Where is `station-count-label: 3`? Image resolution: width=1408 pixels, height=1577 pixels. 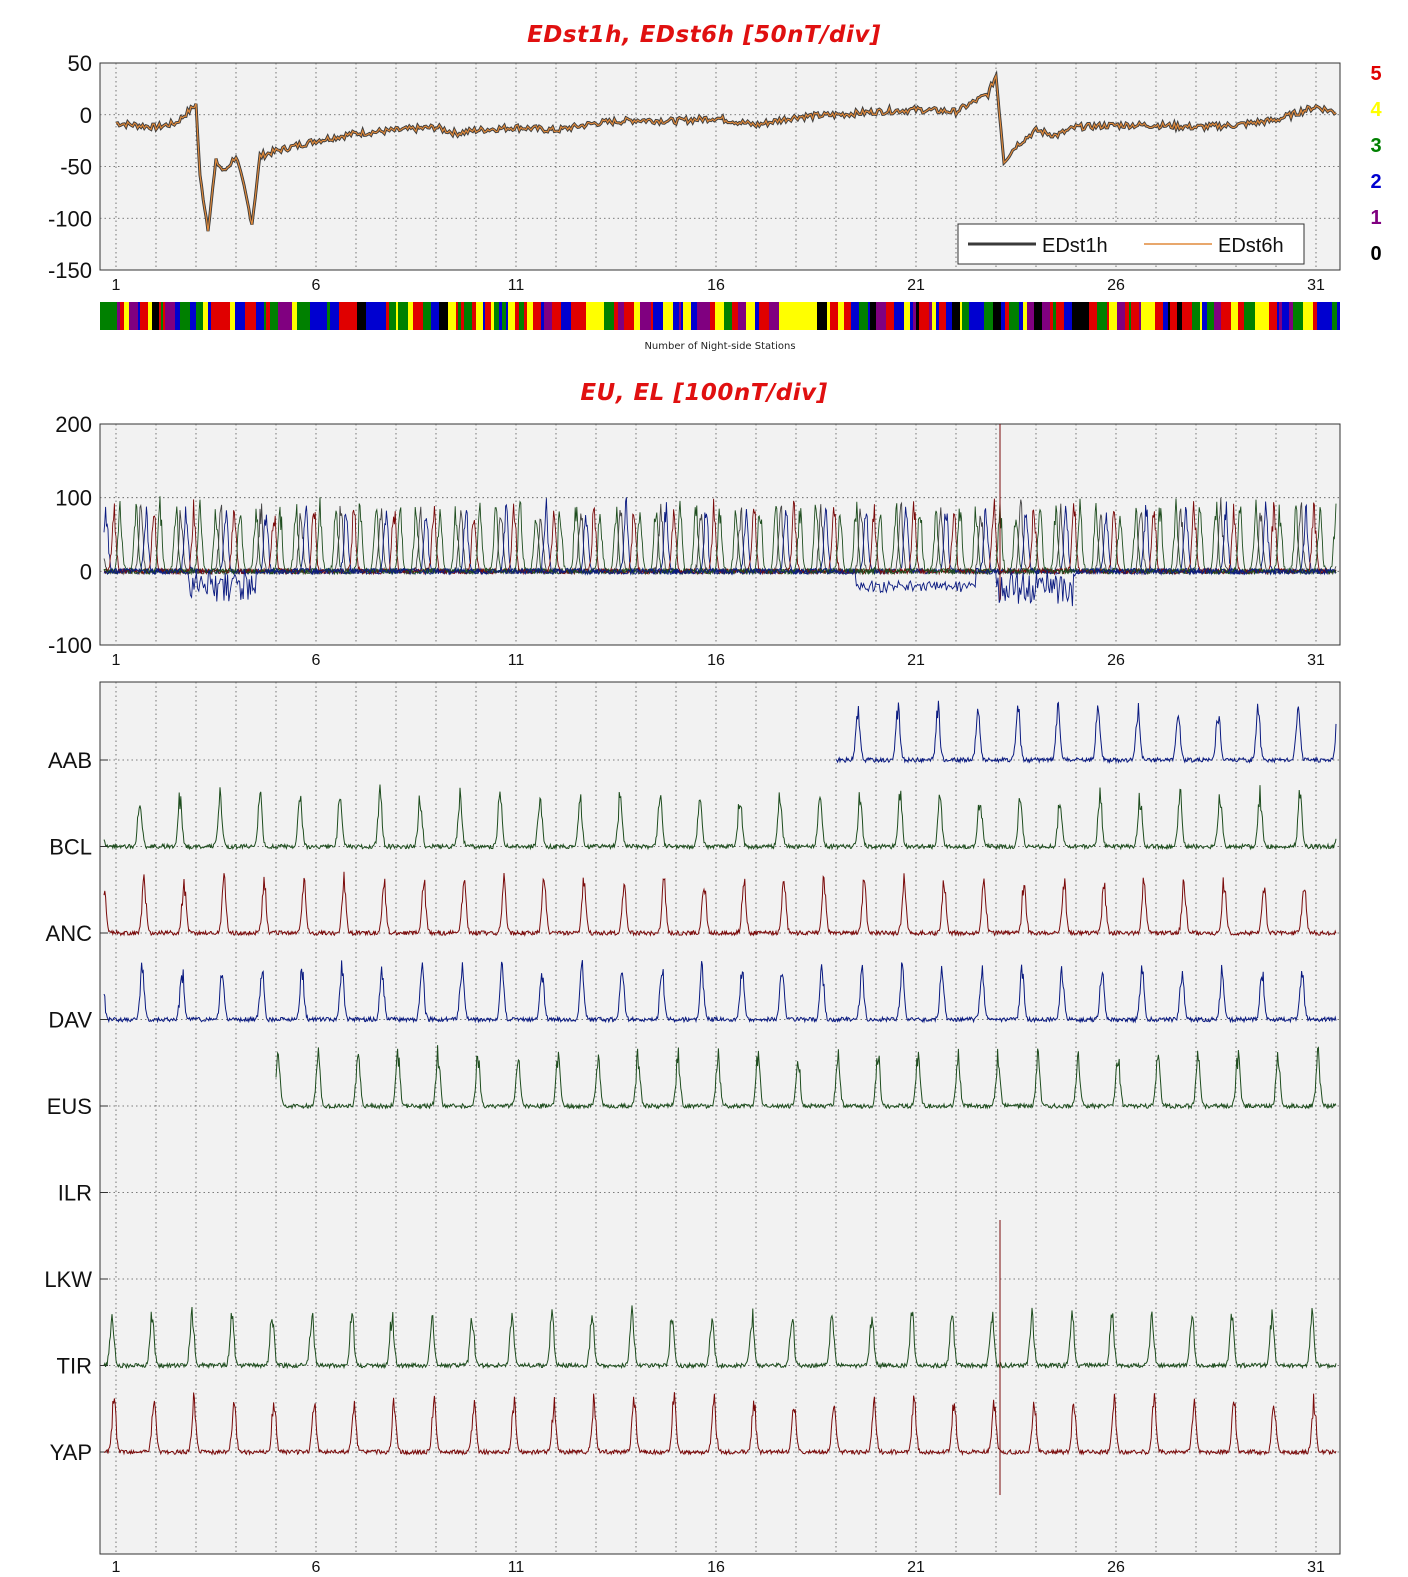 station-count-label: 3 is located at coordinates (1375, 146).